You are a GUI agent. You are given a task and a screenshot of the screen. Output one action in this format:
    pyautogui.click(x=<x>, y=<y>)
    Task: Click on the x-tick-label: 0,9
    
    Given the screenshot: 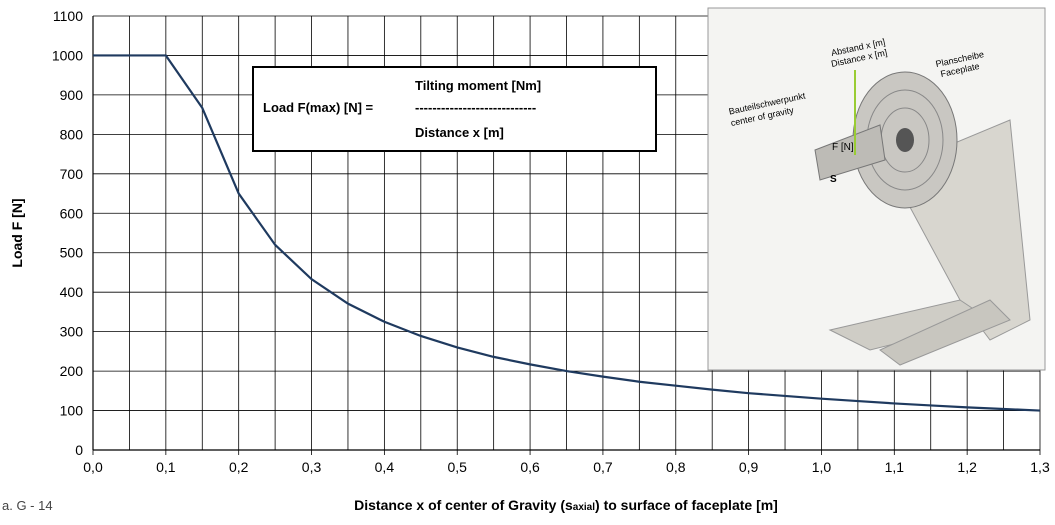 What is the action you would take?
    pyautogui.click(x=749, y=467)
    